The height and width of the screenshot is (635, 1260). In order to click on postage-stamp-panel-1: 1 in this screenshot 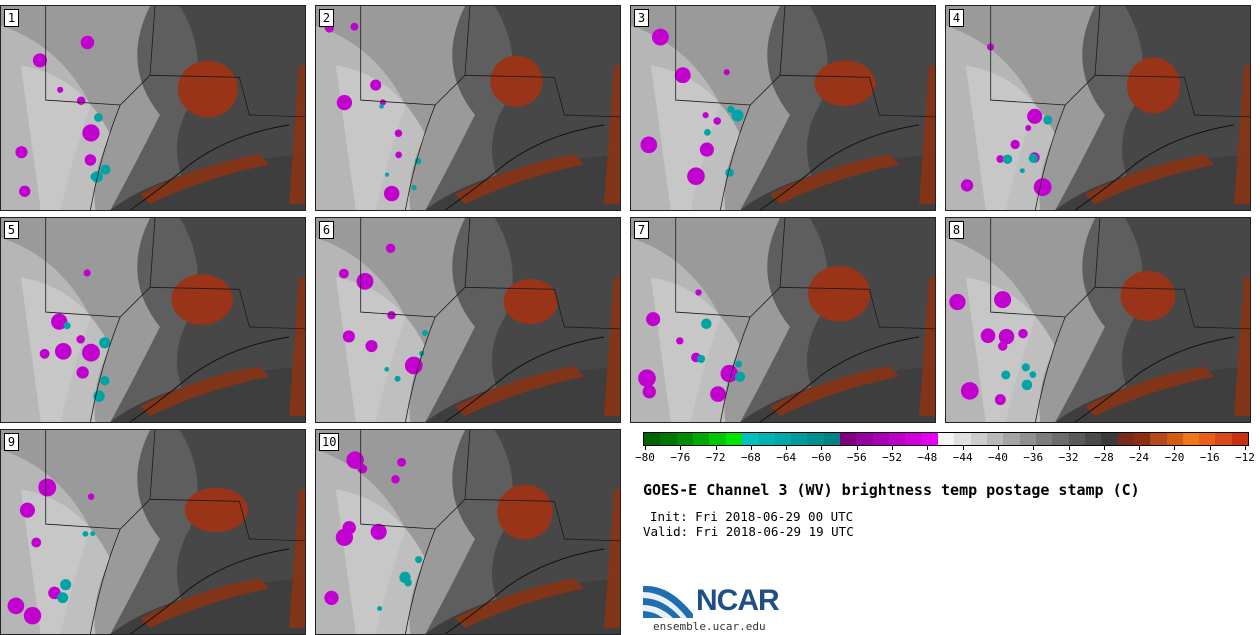, I will do `click(153, 108)`.